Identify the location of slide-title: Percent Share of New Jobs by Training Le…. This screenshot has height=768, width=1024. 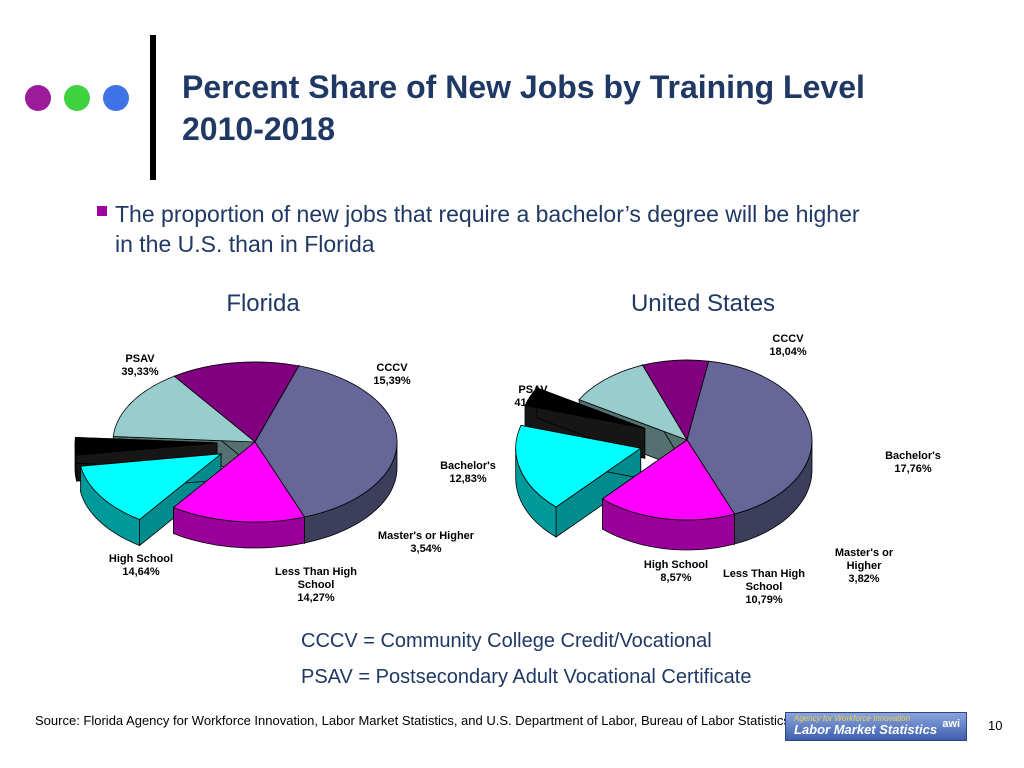
(582, 108).